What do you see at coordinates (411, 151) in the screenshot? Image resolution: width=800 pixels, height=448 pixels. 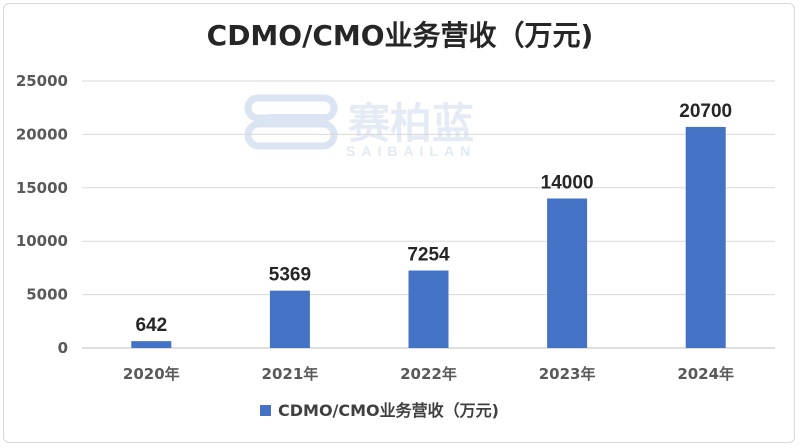 I see `watermark-brand-en: SAIBAILAN` at bounding box center [411, 151].